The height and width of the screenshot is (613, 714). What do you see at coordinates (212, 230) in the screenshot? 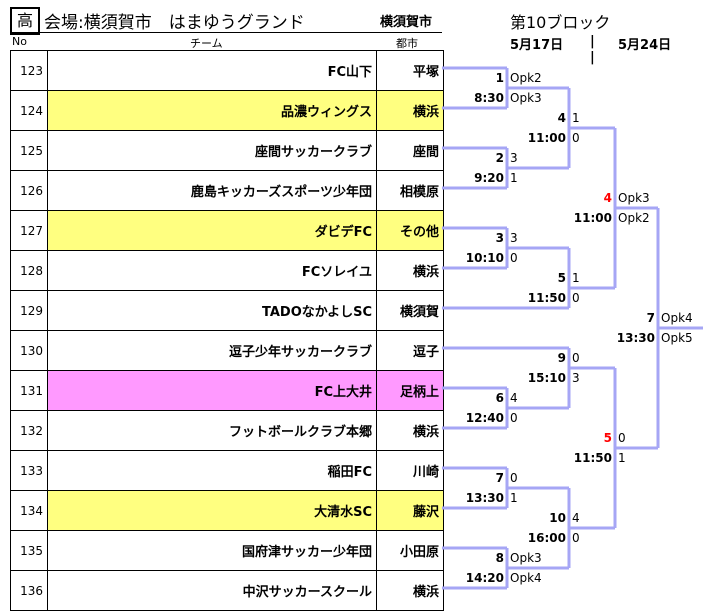
I see `team-name: ダビデFC` at bounding box center [212, 230].